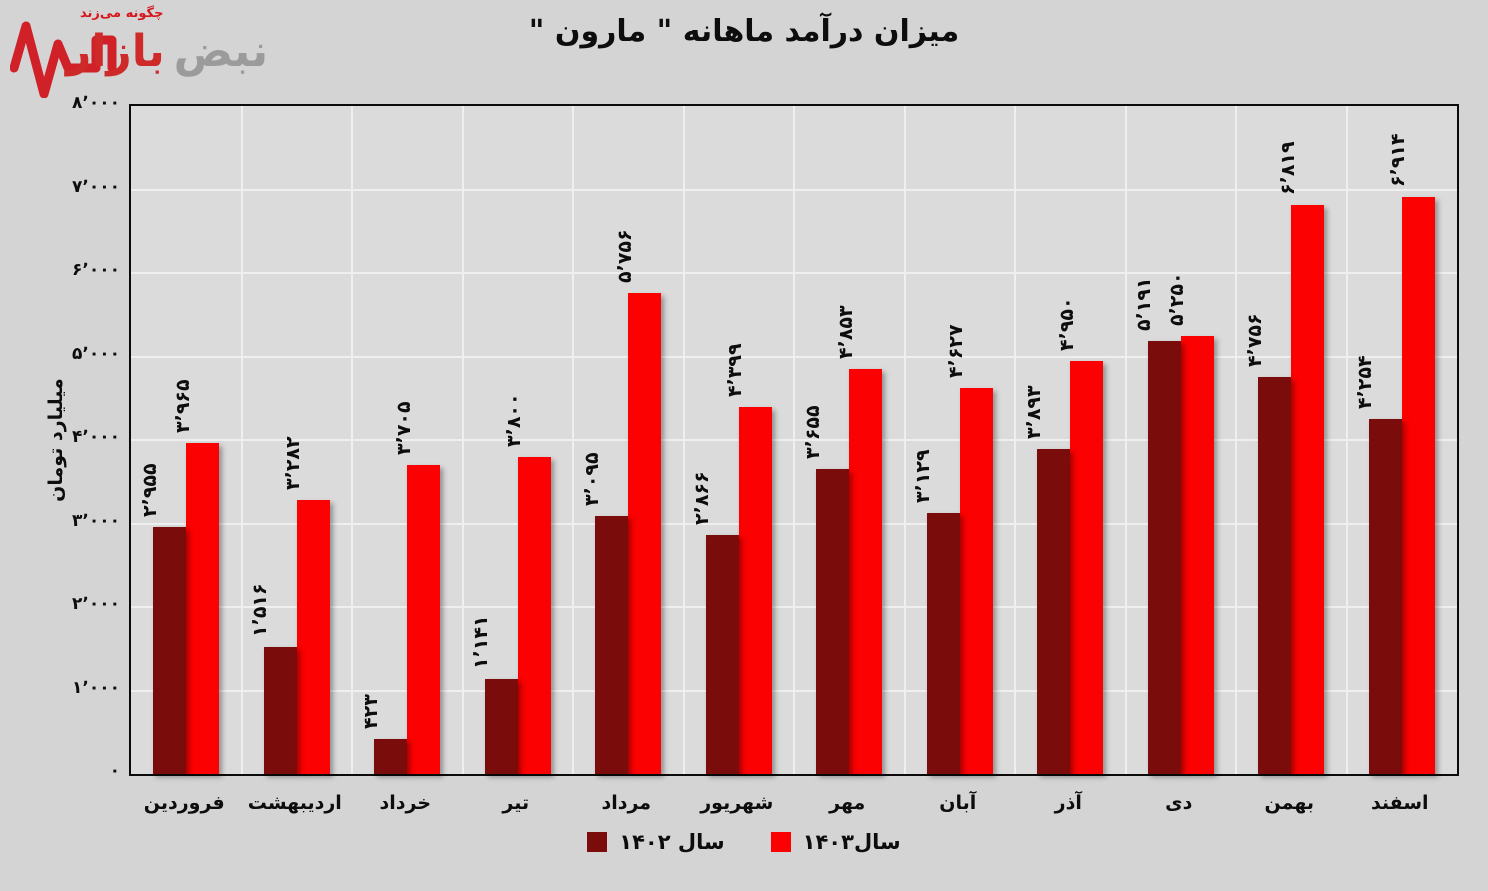 Image resolution: width=1488 pixels, height=891 pixels. What do you see at coordinates (744, 31) in the screenshot?
I see `chart-title: میزان درآمد ماهانه " مارون "` at bounding box center [744, 31].